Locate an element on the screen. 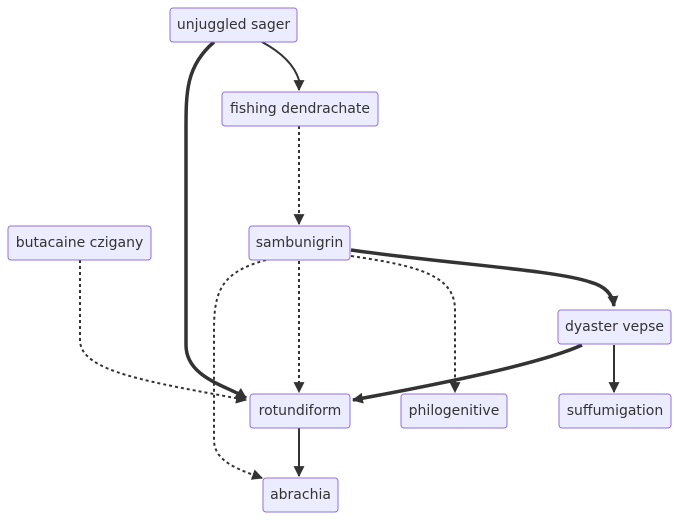  edge-sambunigrin-to-philogenitive is located at coordinates (405, 324).